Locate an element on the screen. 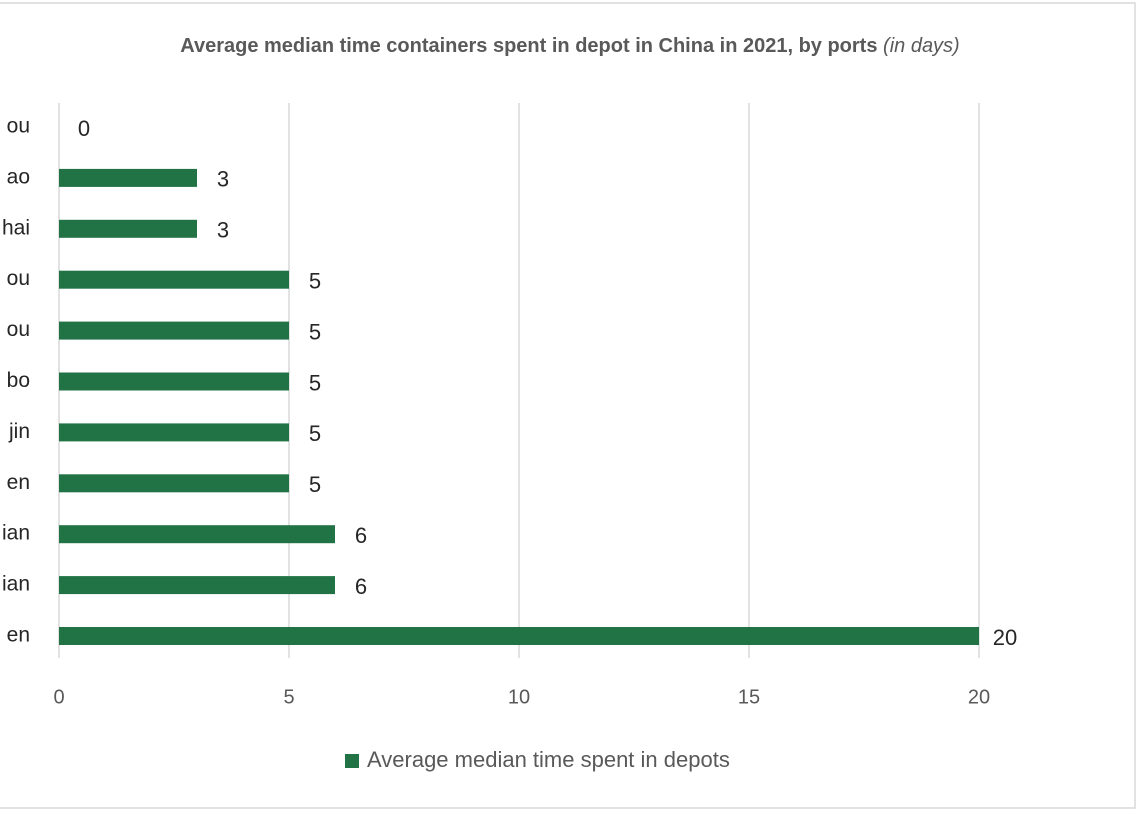 This screenshot has height=815, width=1140. y-tick-label: bo is located at coordinates (18, 380).